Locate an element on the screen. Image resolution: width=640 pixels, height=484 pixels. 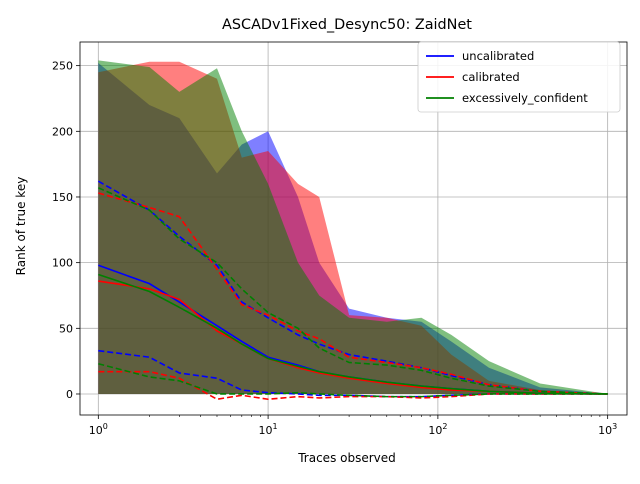
y-tick-label: 50 is located at coordinates (66, 328).